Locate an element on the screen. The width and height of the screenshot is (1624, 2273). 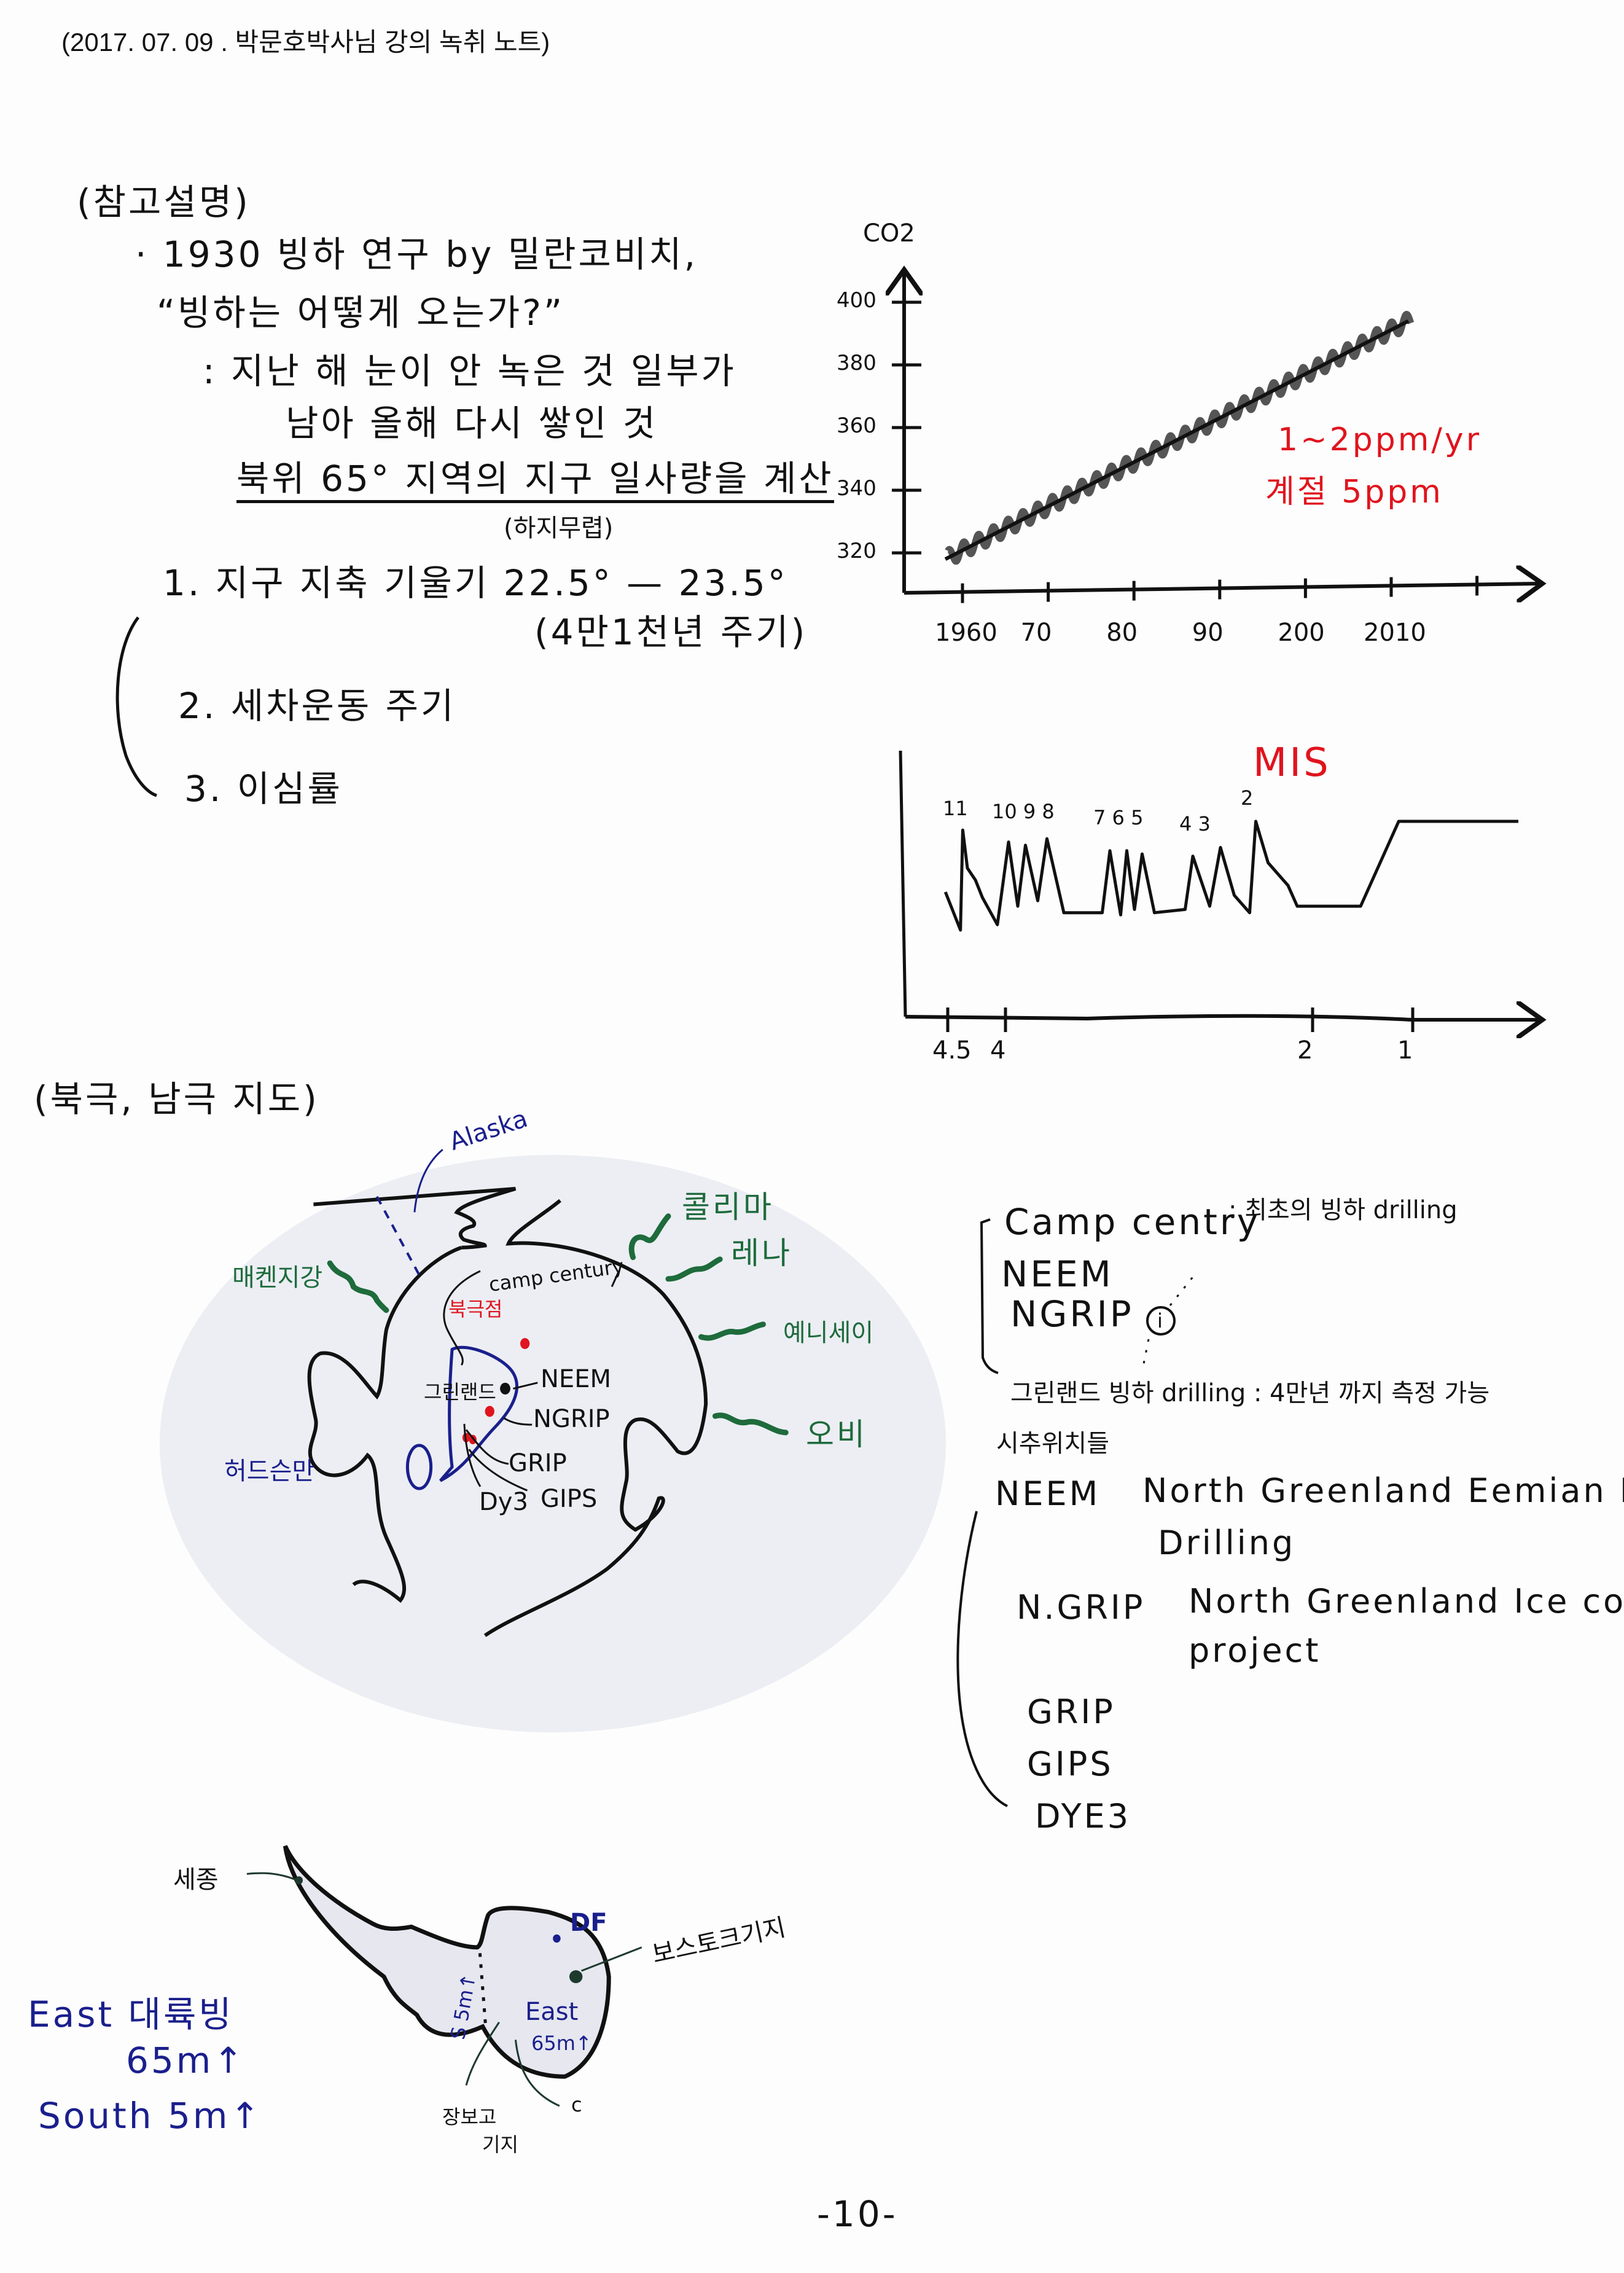
label-gips: GIPS is located at coordinates (570, 1499).